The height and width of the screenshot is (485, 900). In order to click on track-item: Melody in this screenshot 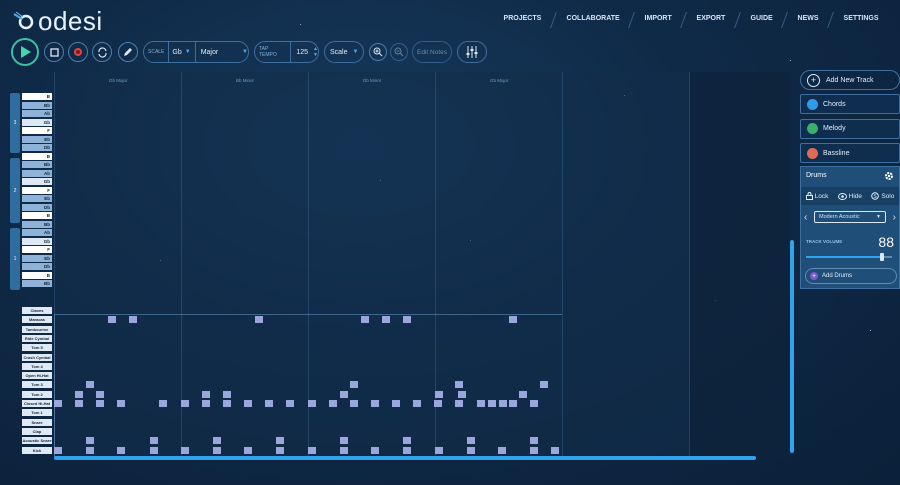, I will do `click(850, 128)`.